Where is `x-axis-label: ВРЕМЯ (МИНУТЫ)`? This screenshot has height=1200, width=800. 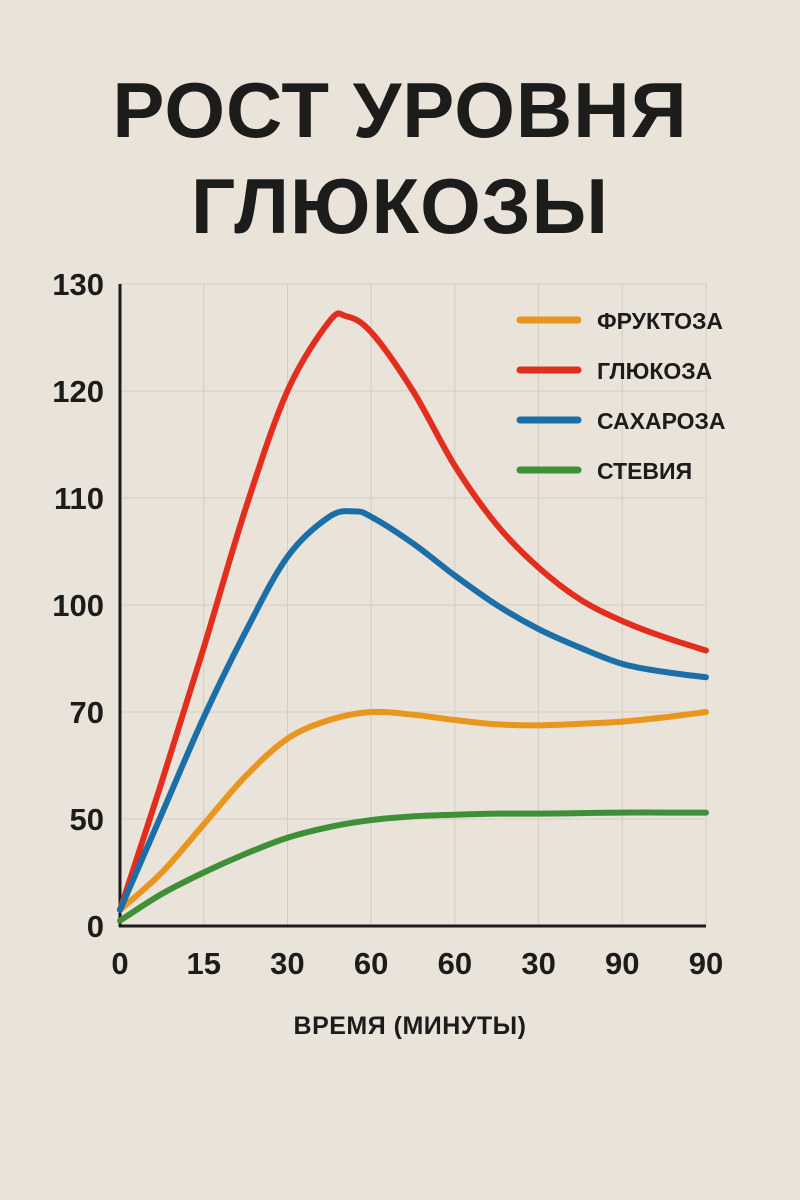
x-axis-label: ВРЕМЯ (МИНУТЫ) is located at coordinates (410, 1026).